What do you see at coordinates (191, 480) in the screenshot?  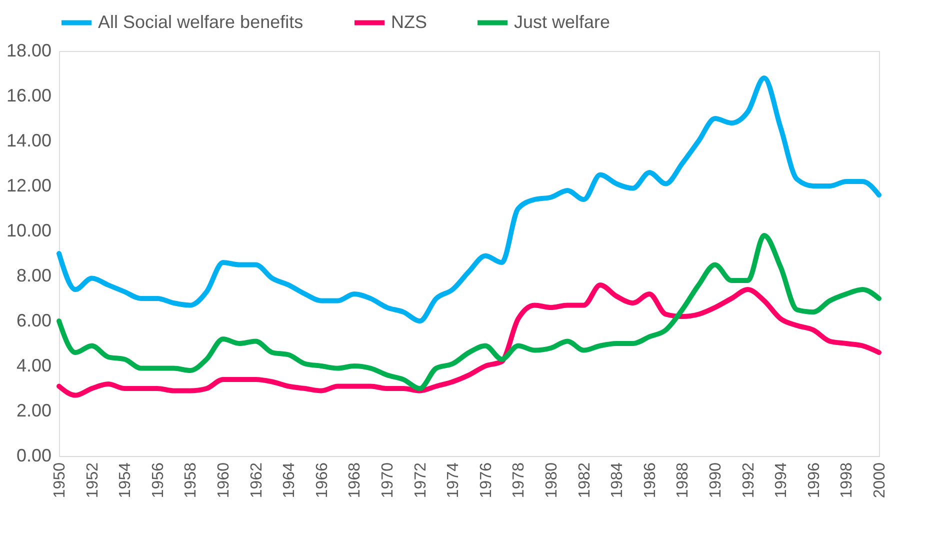 I see `x-tick-label: 1958` at bounding box center [191, 480].